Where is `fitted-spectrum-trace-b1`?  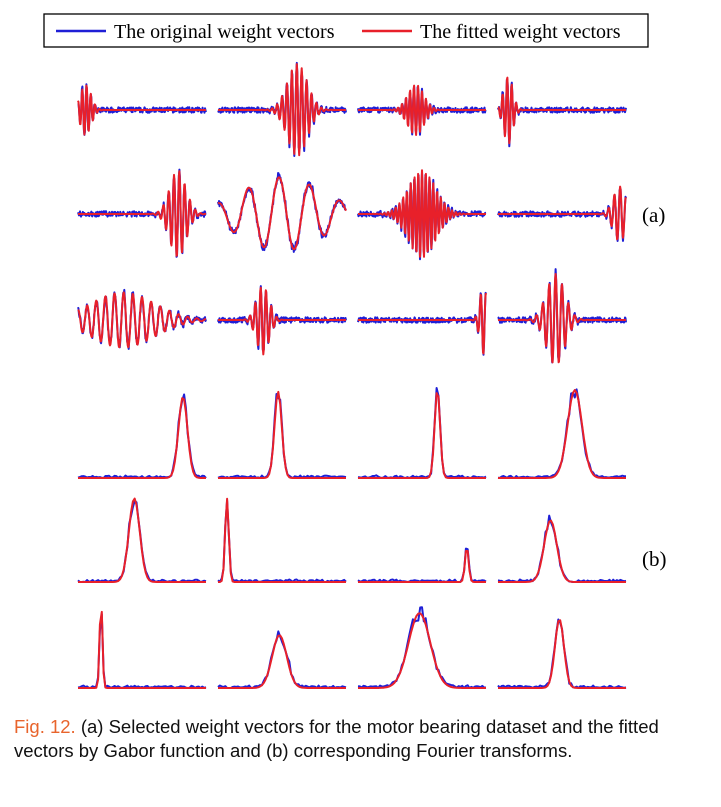
fitted-spectrum-trace-b1 is located at coordinates (142, 438).